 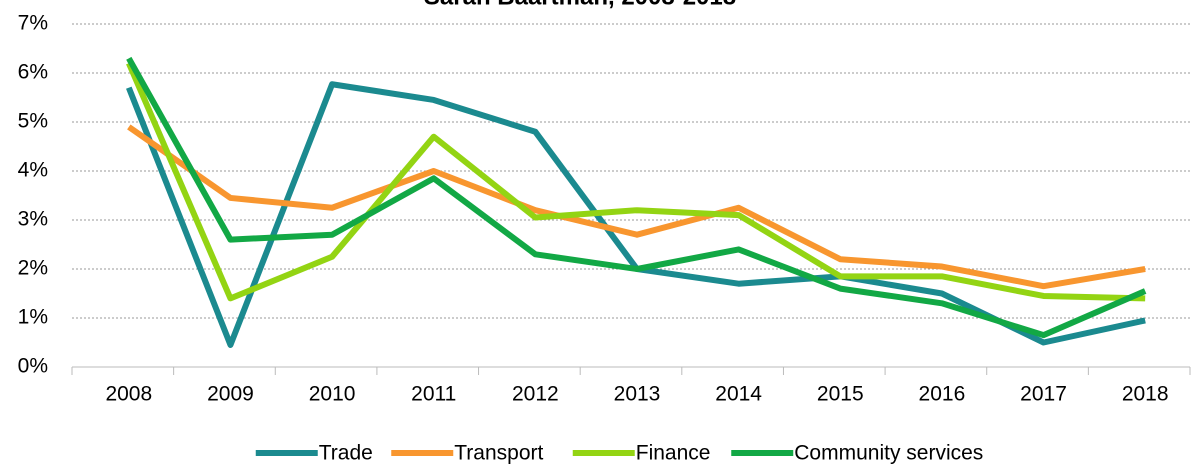 What do you see at coordinates (33, 23) in the screenshot?
I see `y-tick-label: 7%` at bounding box center [33, 23].